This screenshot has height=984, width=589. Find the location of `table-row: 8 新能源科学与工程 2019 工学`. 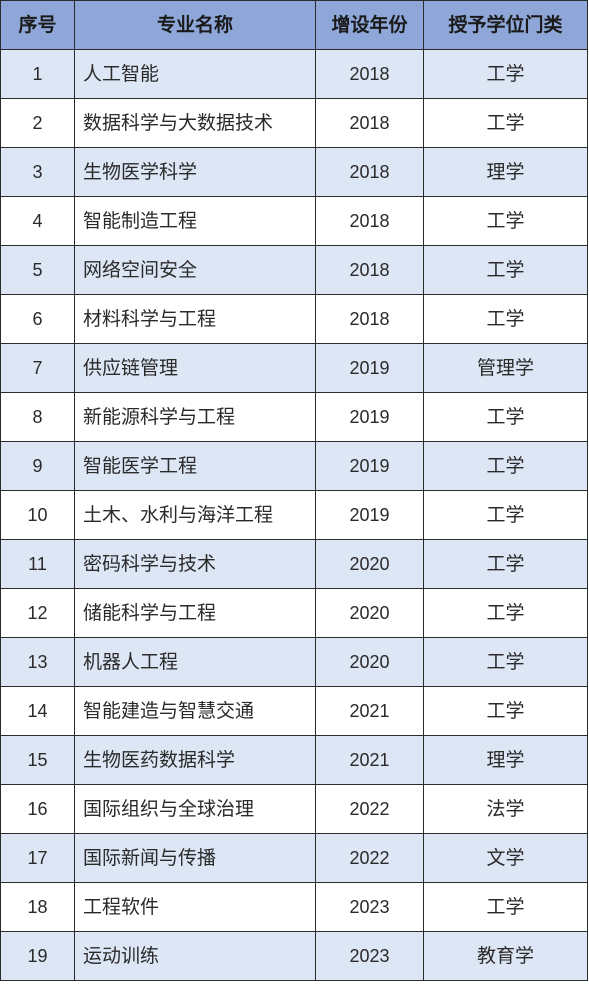

table-row: 8 新能源科学与工程 2019 工学 is located at coordinates (294, 417).